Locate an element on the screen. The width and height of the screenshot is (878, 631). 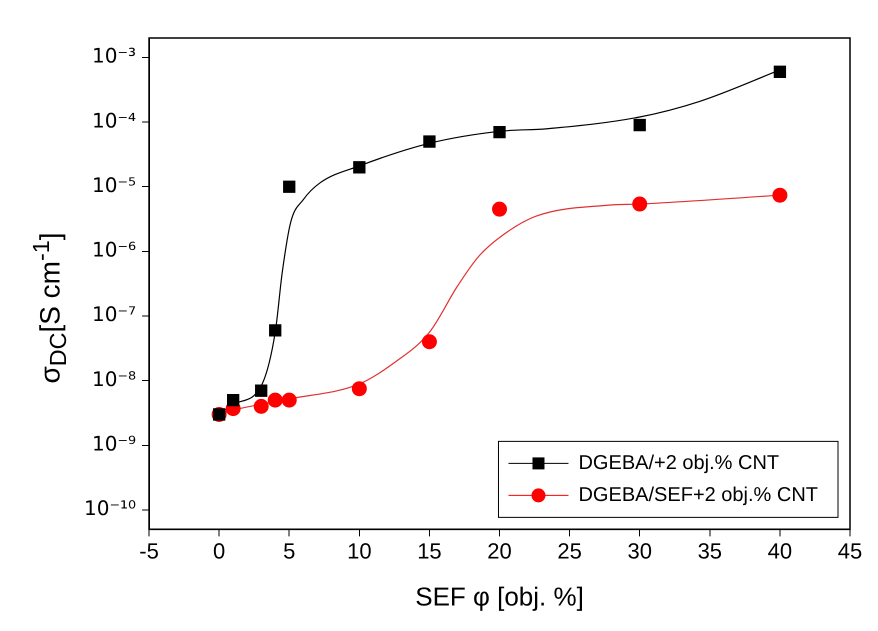
y-tick-label: 10⁻¹⁰ is located at coordinates (110, 508).